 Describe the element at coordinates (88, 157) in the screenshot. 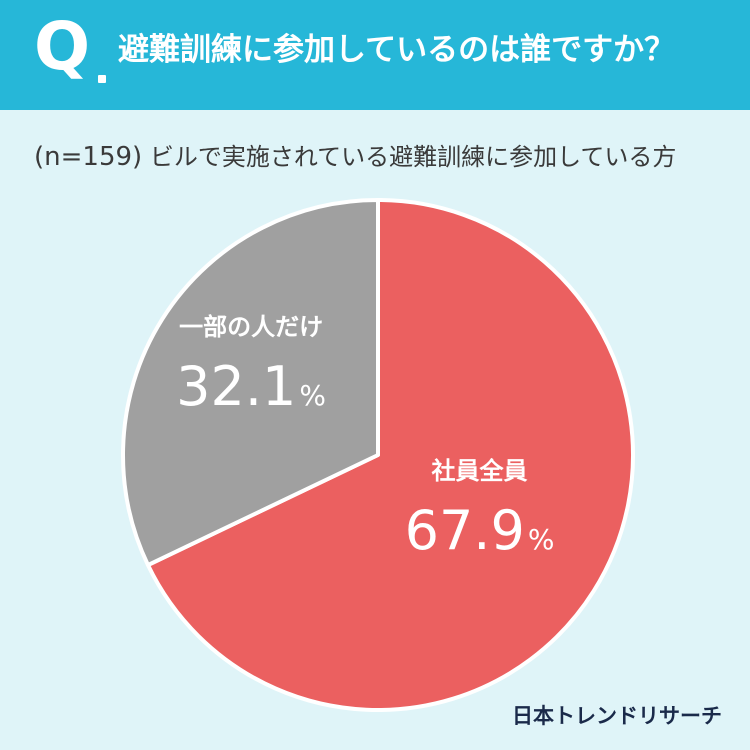

I see `sample-size: (n=159)` at that location.